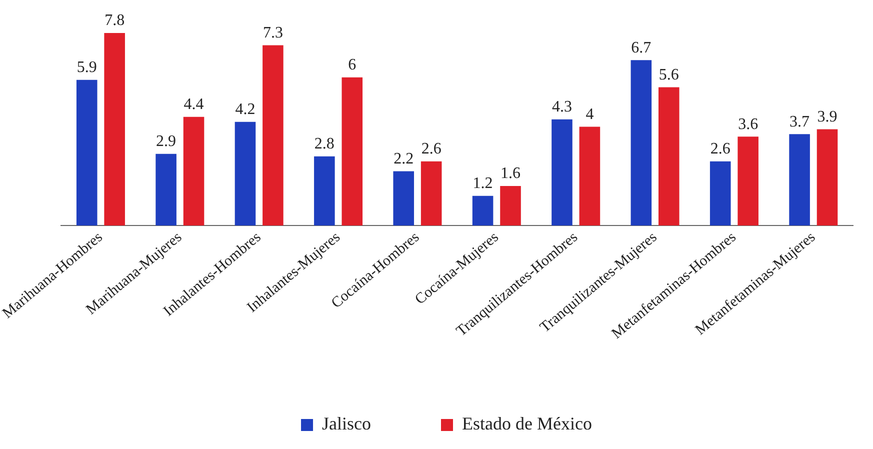 The height and width of the screenshot is (449, 873). I want to click on data-label: 5.9, so click(86, 67).